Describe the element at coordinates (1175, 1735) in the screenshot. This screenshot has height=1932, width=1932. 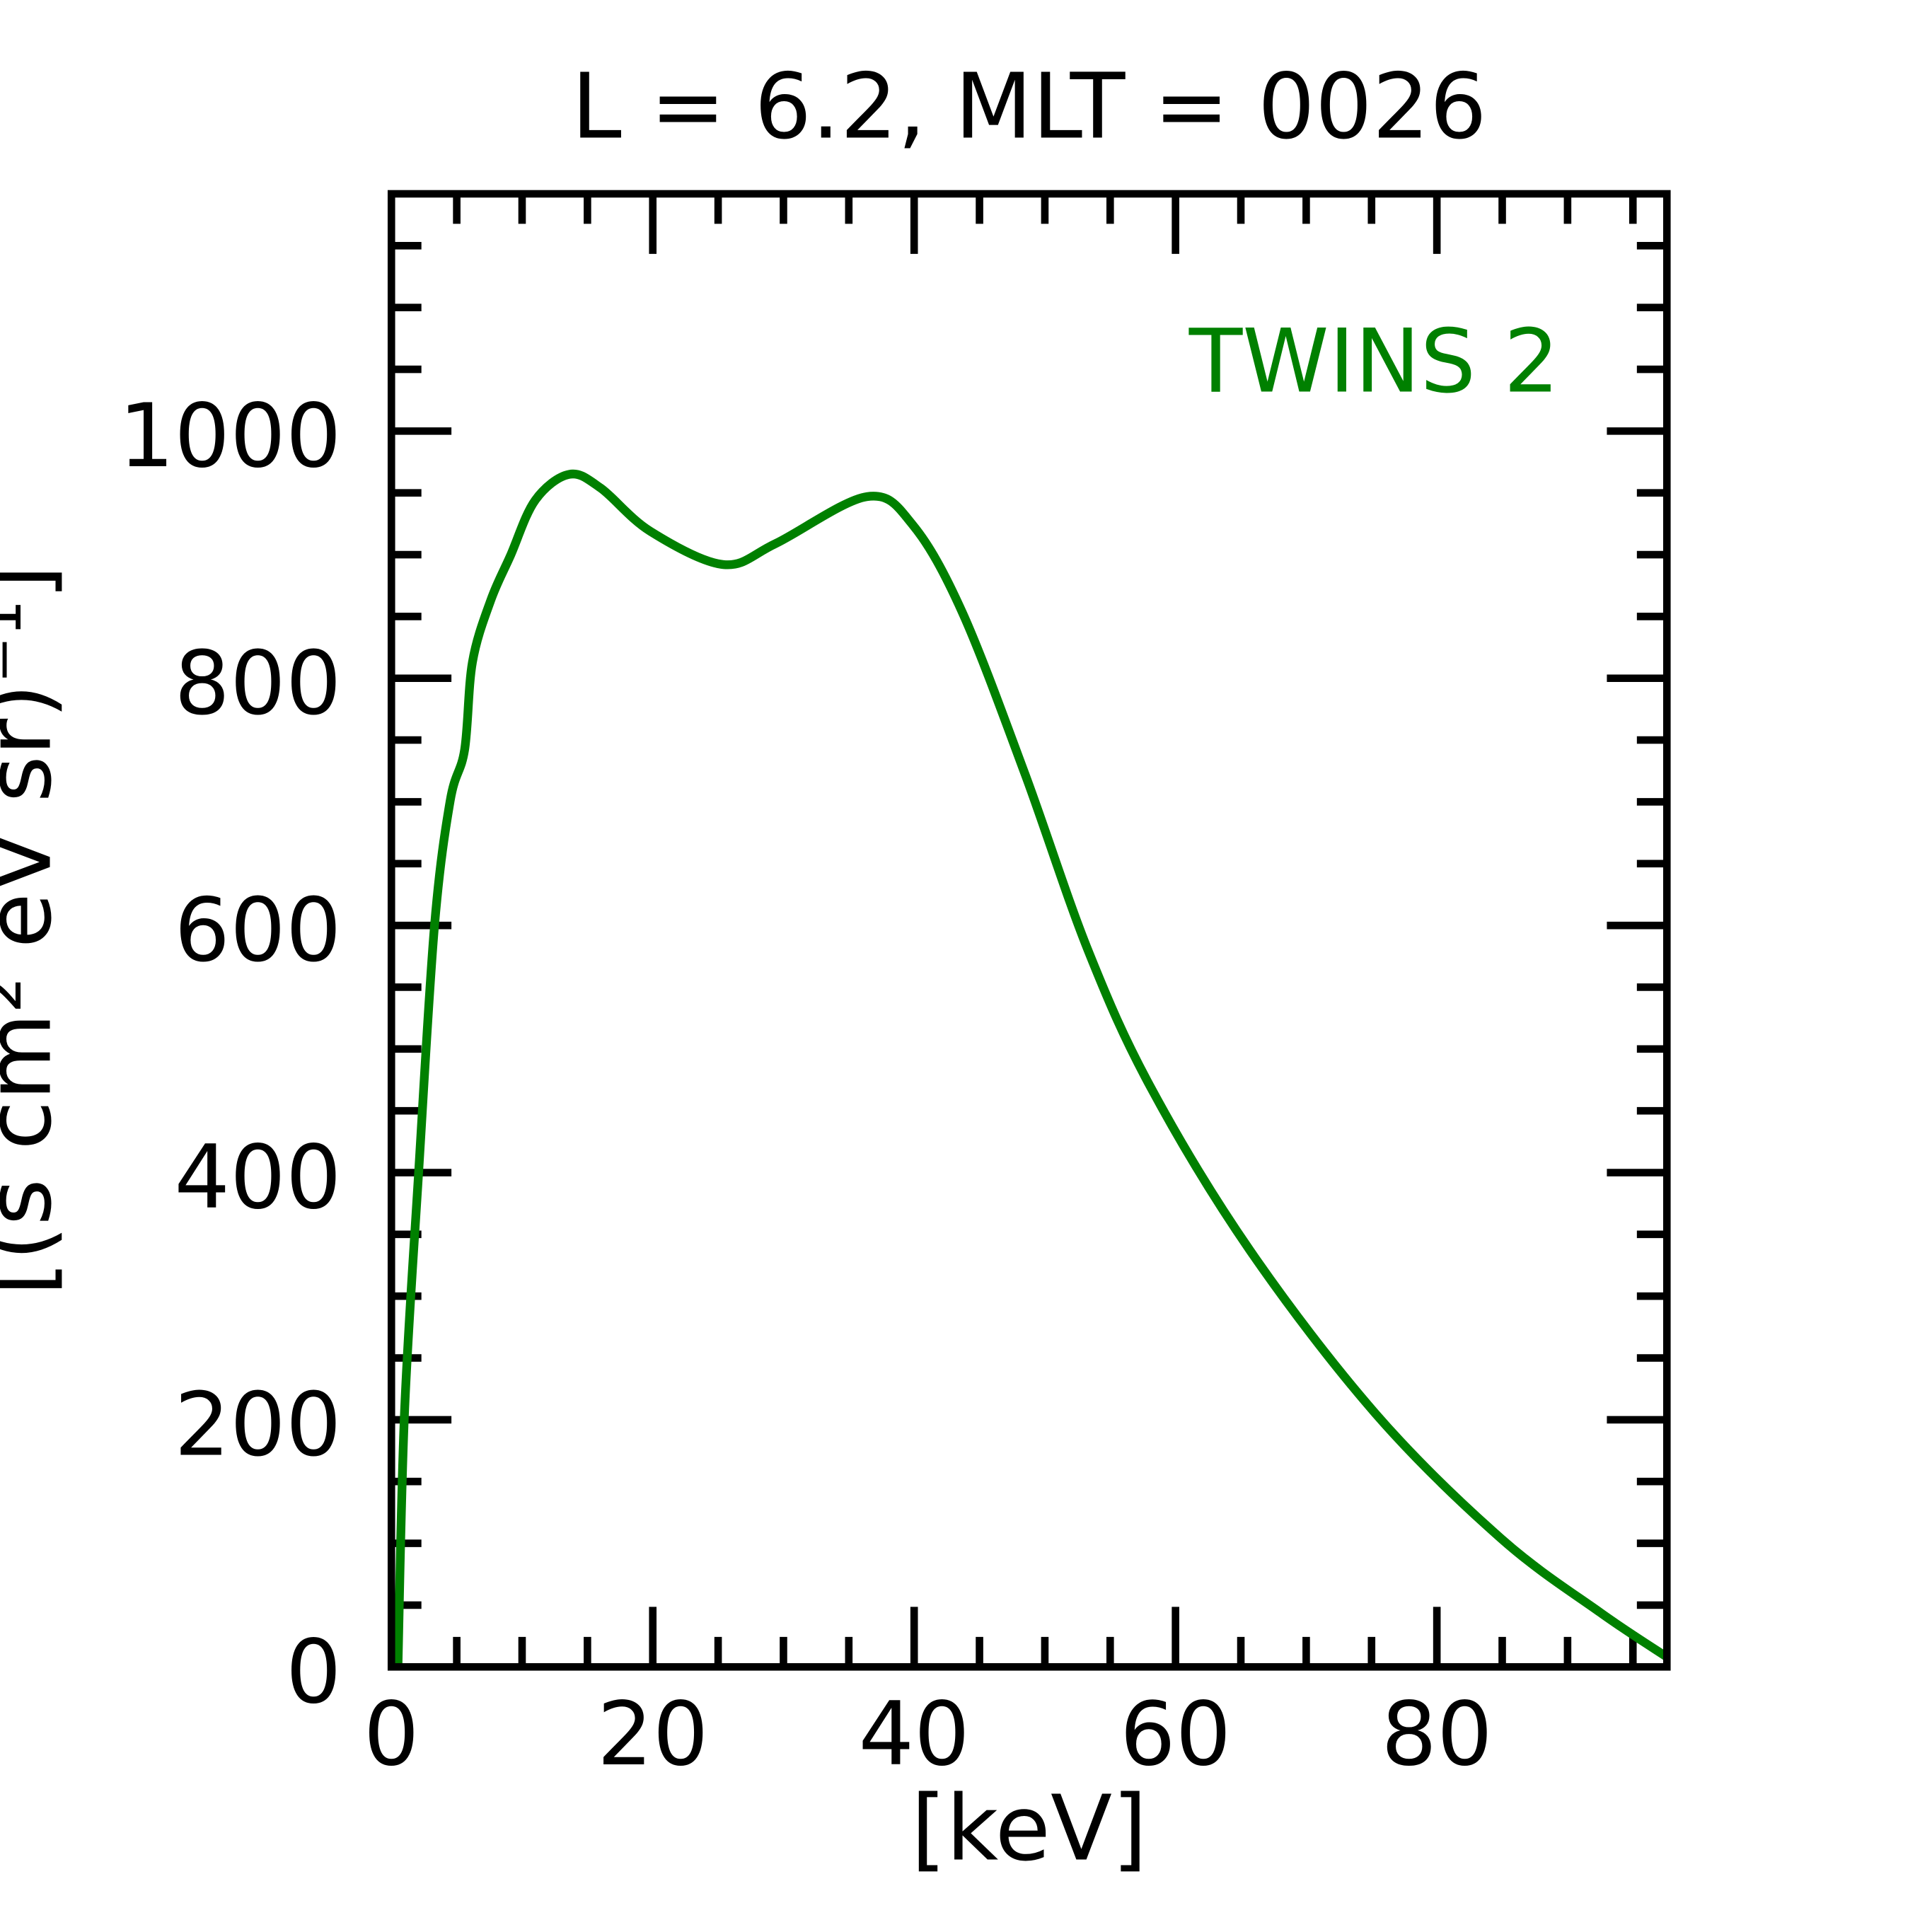
I see `x-tick-label: 60` at that location.